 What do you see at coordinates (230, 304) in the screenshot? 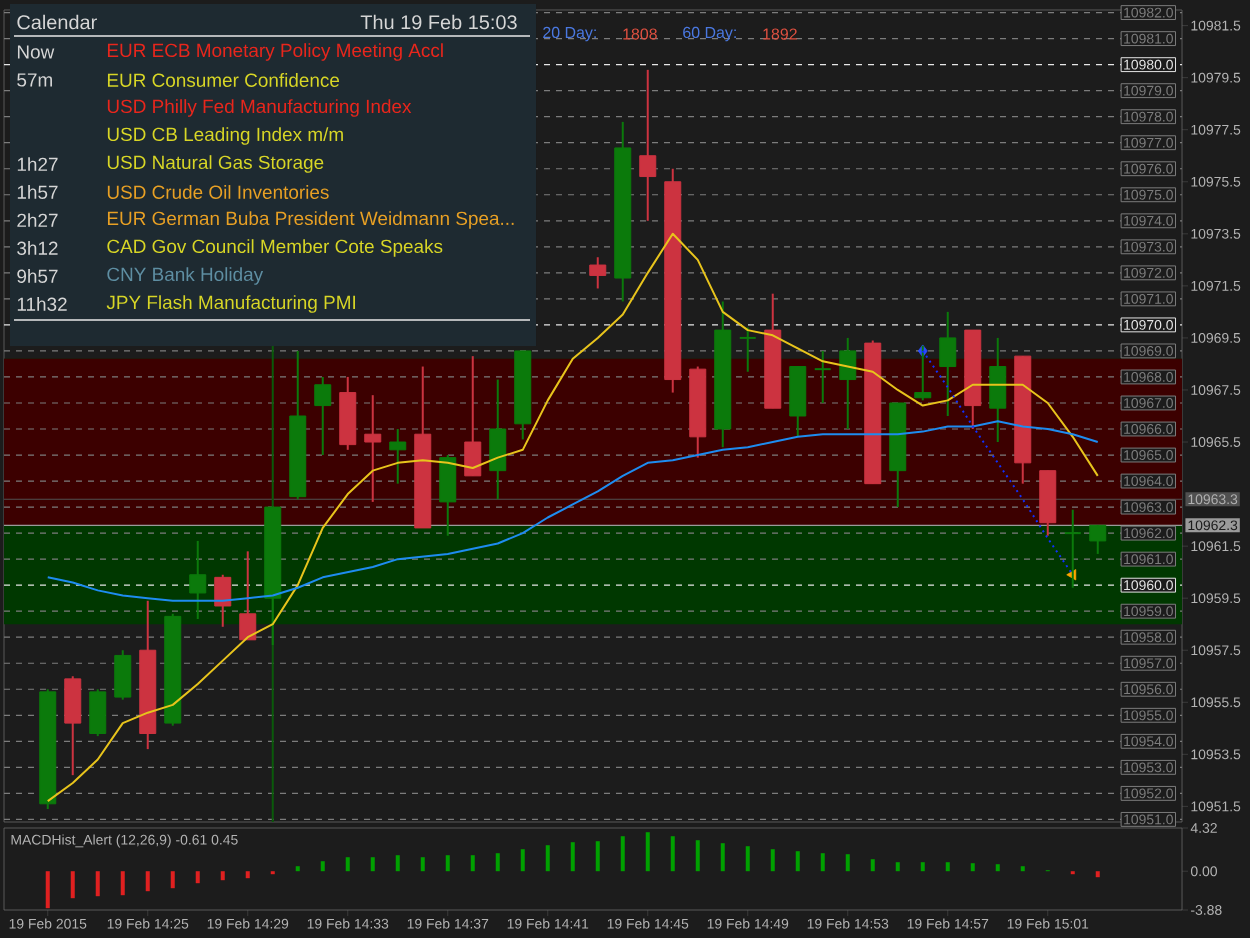
I see `annotation: JPY Flash Manufacturing PMI` at bounding box center [230, 304].